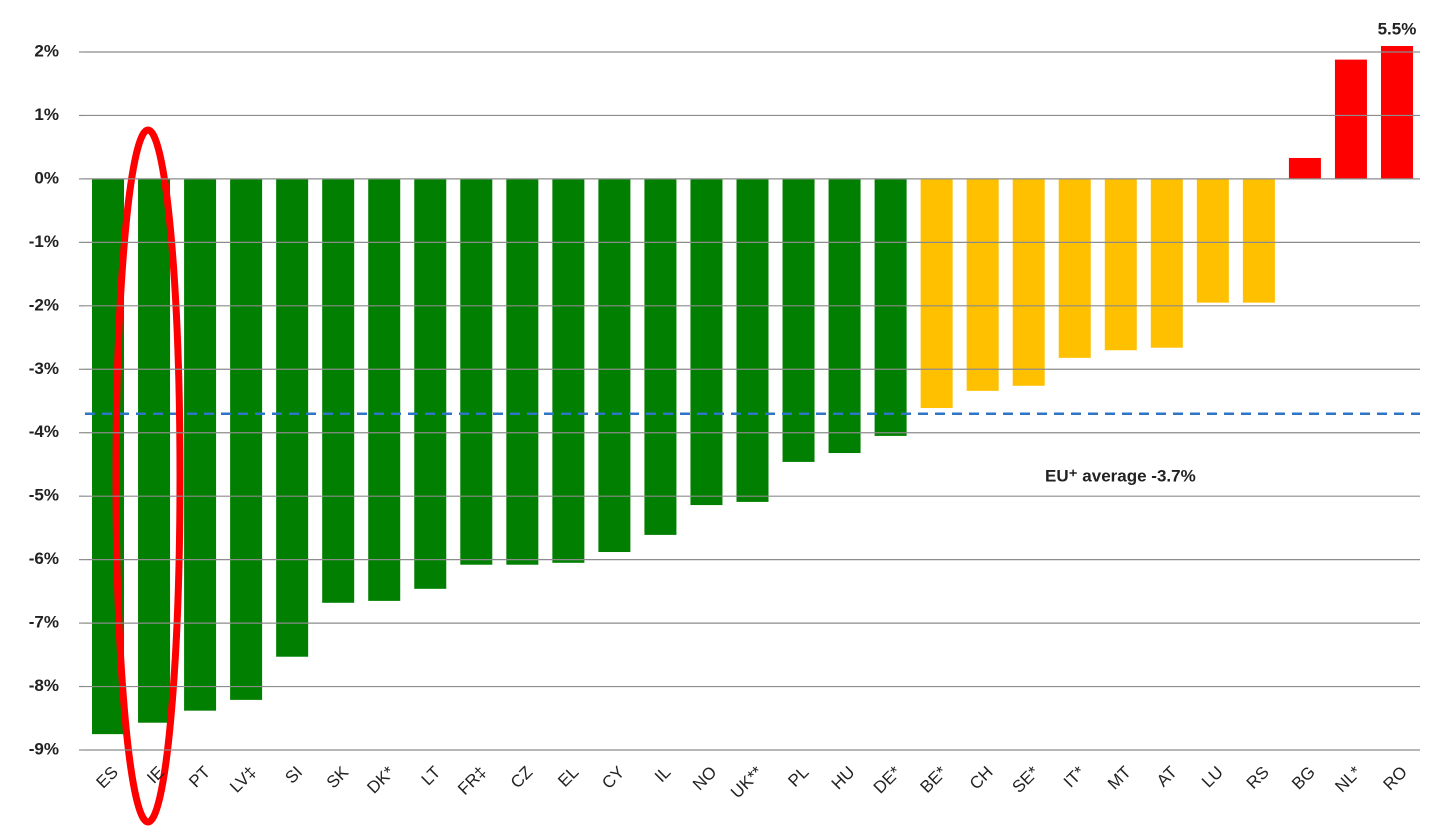 The image size is (1434, 829). Describe the element at coordinates (46, 177) in the screenshot. I see `y-tick-label: 0%` at that location.